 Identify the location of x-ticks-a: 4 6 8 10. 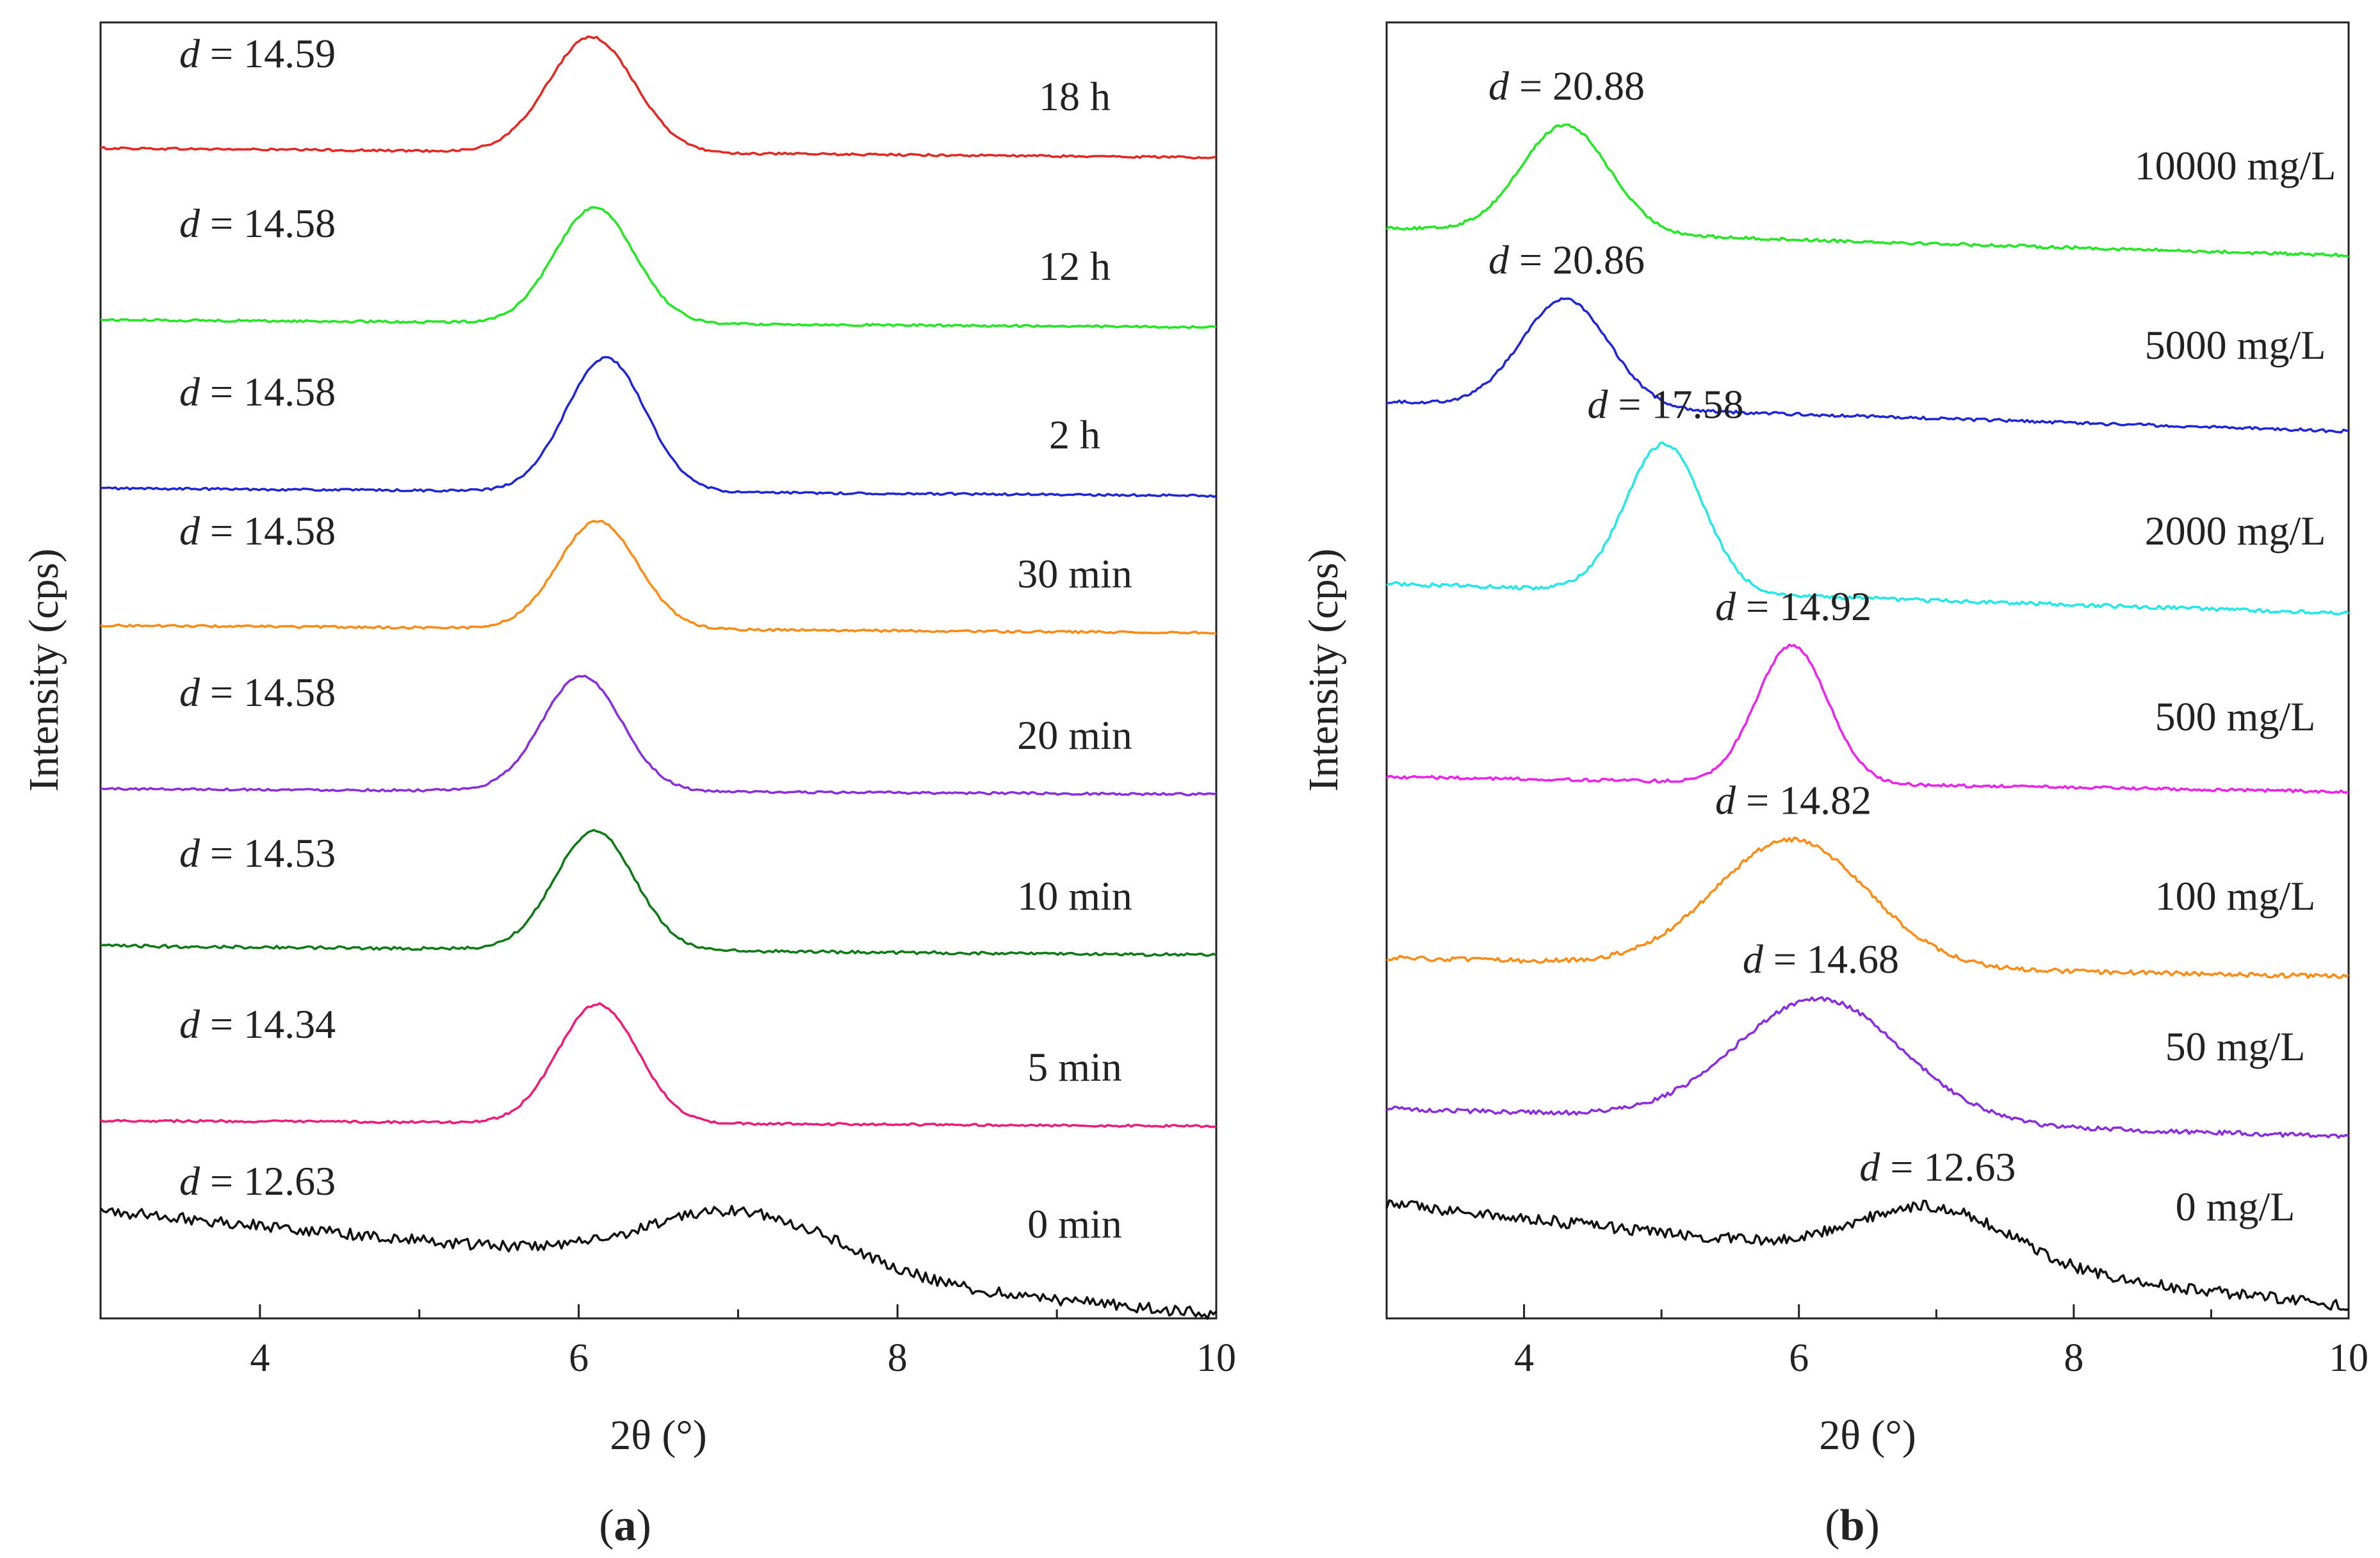
(667, 1342).